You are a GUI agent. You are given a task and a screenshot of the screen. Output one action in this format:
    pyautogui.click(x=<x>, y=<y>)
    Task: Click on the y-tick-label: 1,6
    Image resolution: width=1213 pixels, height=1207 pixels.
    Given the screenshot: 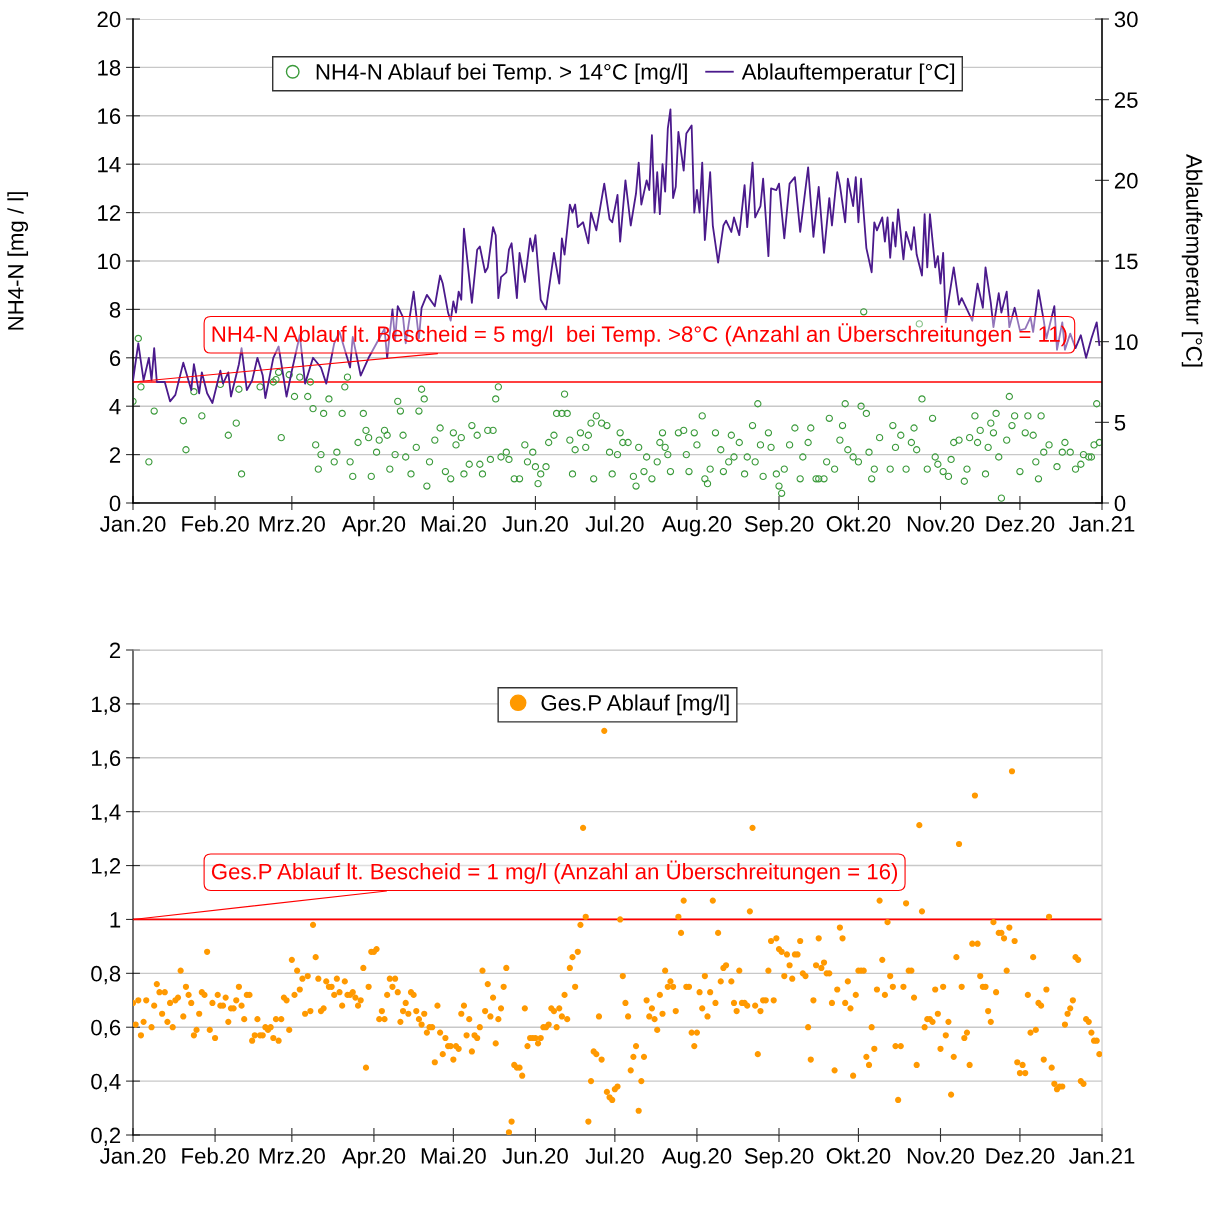 What is the action you would take?
    pyautogui.click(x=106, y=759)
    